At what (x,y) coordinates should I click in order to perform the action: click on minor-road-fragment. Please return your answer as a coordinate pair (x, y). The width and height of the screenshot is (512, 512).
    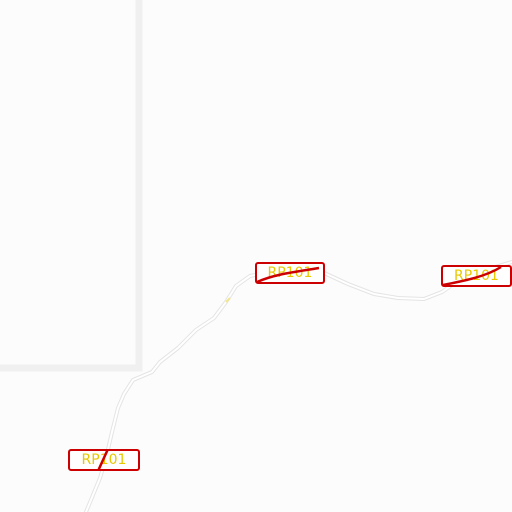
    Looking at the image, I should click on (228, 300).